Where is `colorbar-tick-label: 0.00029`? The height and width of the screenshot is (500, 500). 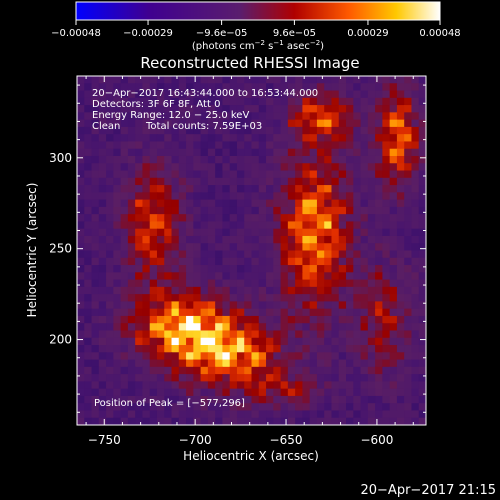
colorbar-tick-label: 0.00029 is located at coordinates (367, 33).